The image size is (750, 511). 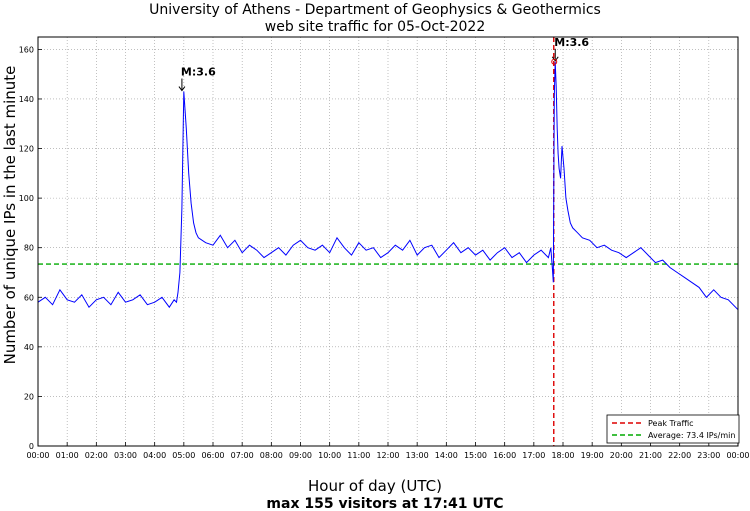 I want to click on peak-marker, so click(x=554, y=61).